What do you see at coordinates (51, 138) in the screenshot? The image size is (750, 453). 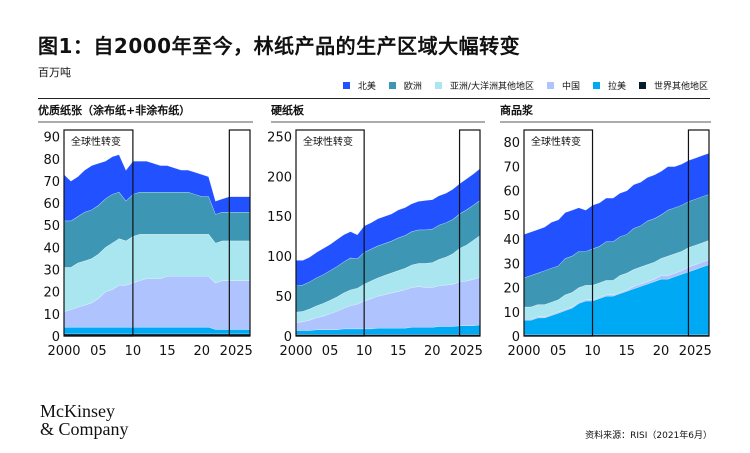 I see `y-tick-label: 90` at bounding box center [51, 138].